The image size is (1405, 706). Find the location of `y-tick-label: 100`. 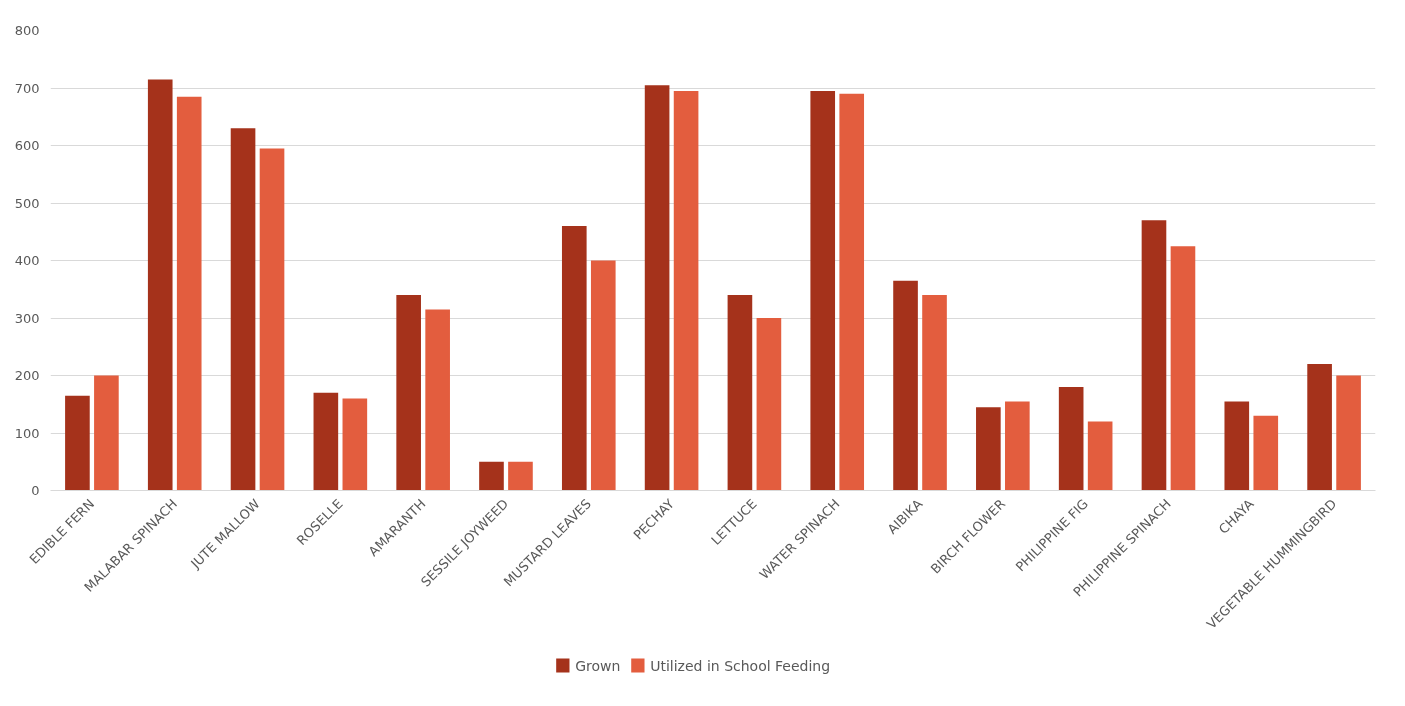

y-tick-label: 100 is located at coordinates (27, 433).